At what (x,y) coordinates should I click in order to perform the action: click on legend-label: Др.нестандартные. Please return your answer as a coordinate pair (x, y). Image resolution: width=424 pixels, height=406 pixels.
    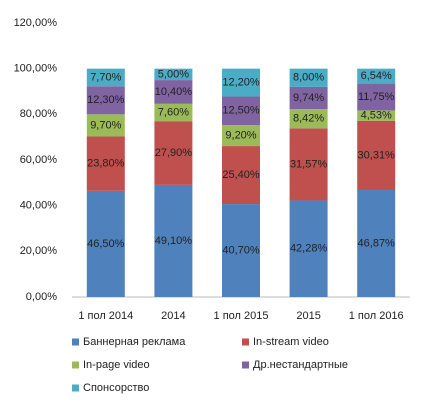
    Looking at the image, I should click on (300, 365).